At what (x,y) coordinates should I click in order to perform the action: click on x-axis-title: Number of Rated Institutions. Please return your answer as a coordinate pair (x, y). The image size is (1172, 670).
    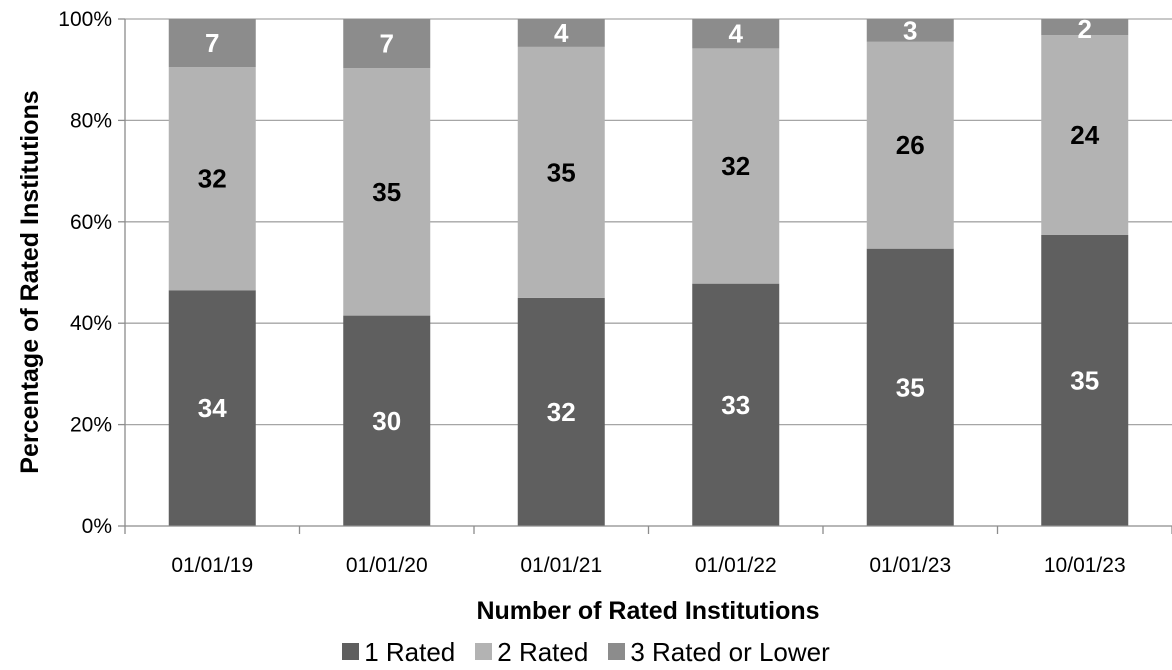
    Looking at the image, I should click on (647, 611).